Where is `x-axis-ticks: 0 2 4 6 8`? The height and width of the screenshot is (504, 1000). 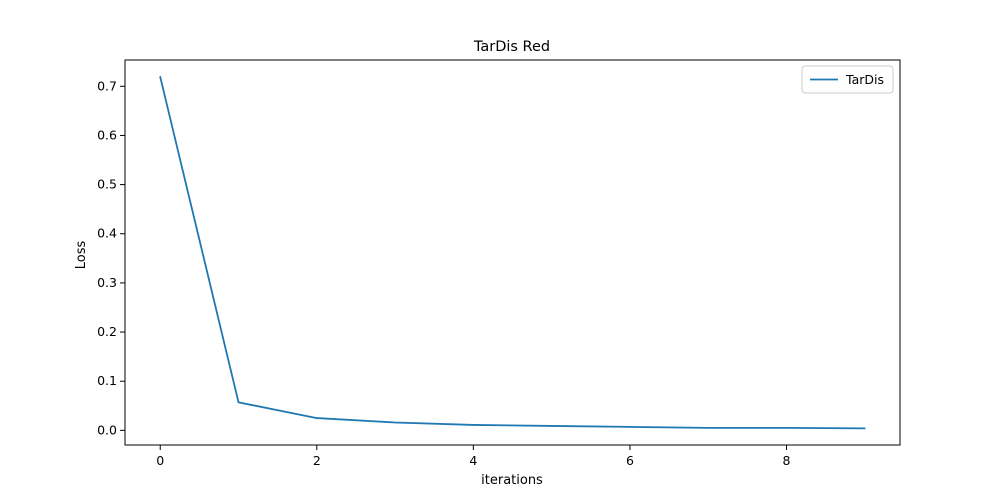 x-axis-ticks: 0 2 4 6 8 is located at coordinates (473, 456).